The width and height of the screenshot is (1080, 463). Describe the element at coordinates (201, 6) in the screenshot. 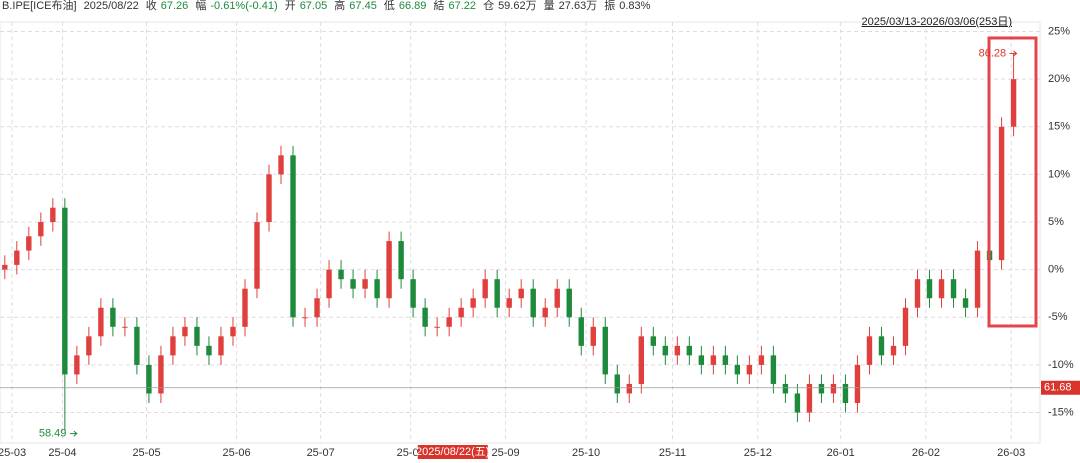

I see `label: 幅` at that location.